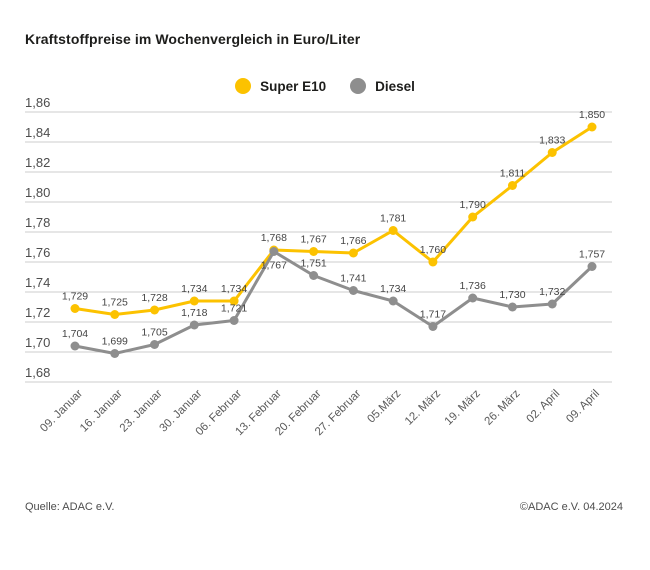 This screenshot has height=570, width=650. What do you see at coordinates (37, 372) in the screenshot?
I see `svg-text: 1,68` at bounding box center [37, 372].